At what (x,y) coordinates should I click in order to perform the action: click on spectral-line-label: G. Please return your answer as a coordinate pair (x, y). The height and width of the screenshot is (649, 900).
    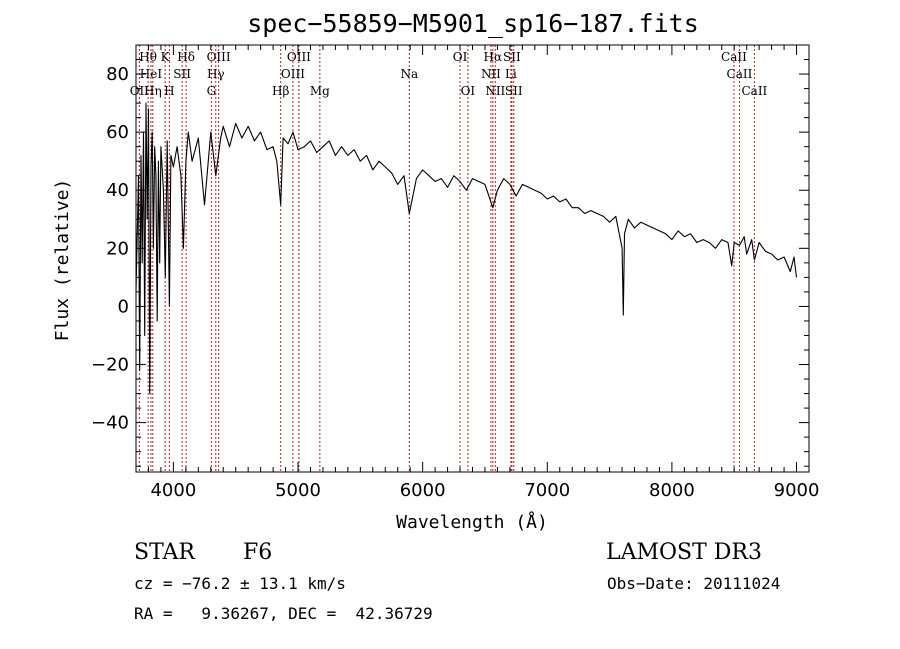
    Looking at the image, I should click on (212, 91).